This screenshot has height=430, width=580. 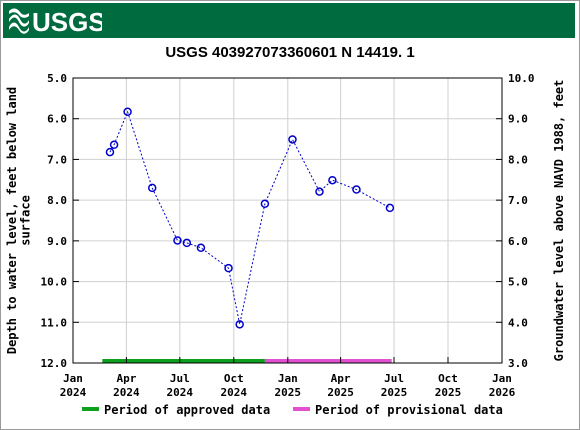 I want to click on y-tick-label-right: 7.0, so click(x=518, y=200).